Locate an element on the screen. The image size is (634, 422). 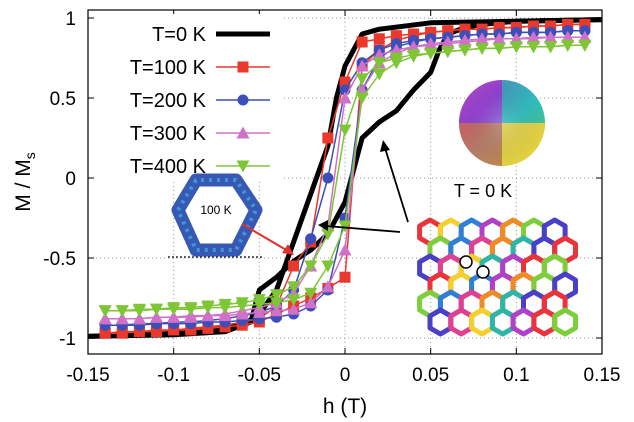
inset-hexagon-100k: 100 K is located at coordinates (216, 215).